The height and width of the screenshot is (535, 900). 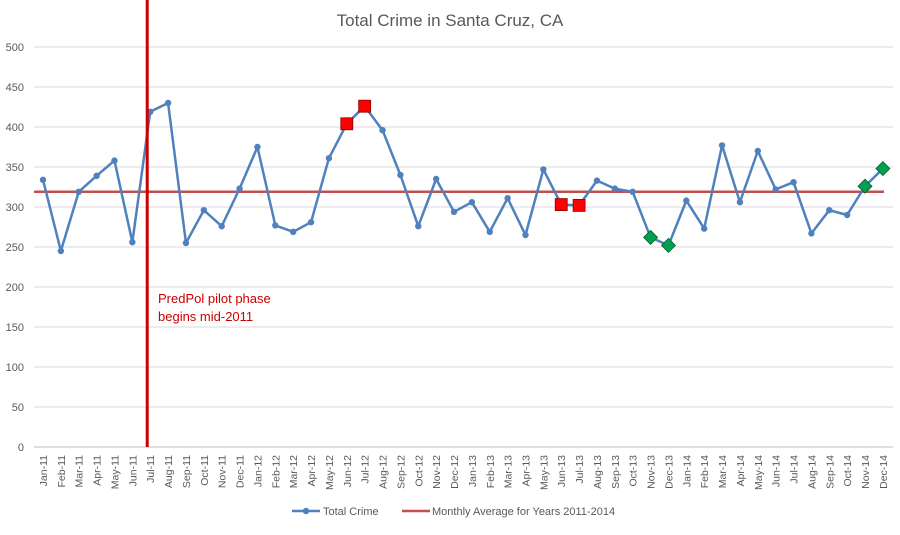 What do you see at coordinates (80, 471) in the screenshot?
I see `x-tick-label: Mar-11` at bounding box center [80, 471].